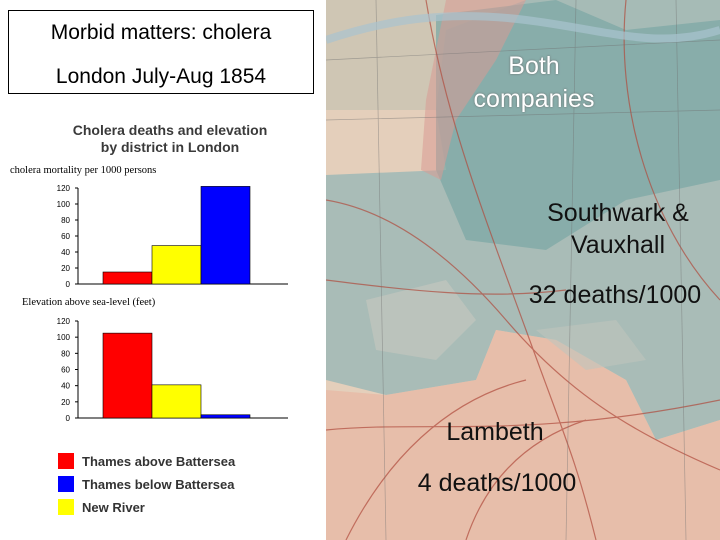 The image size is (720, 540). I want to click on label-both-line1: Both, so click(534, 66).